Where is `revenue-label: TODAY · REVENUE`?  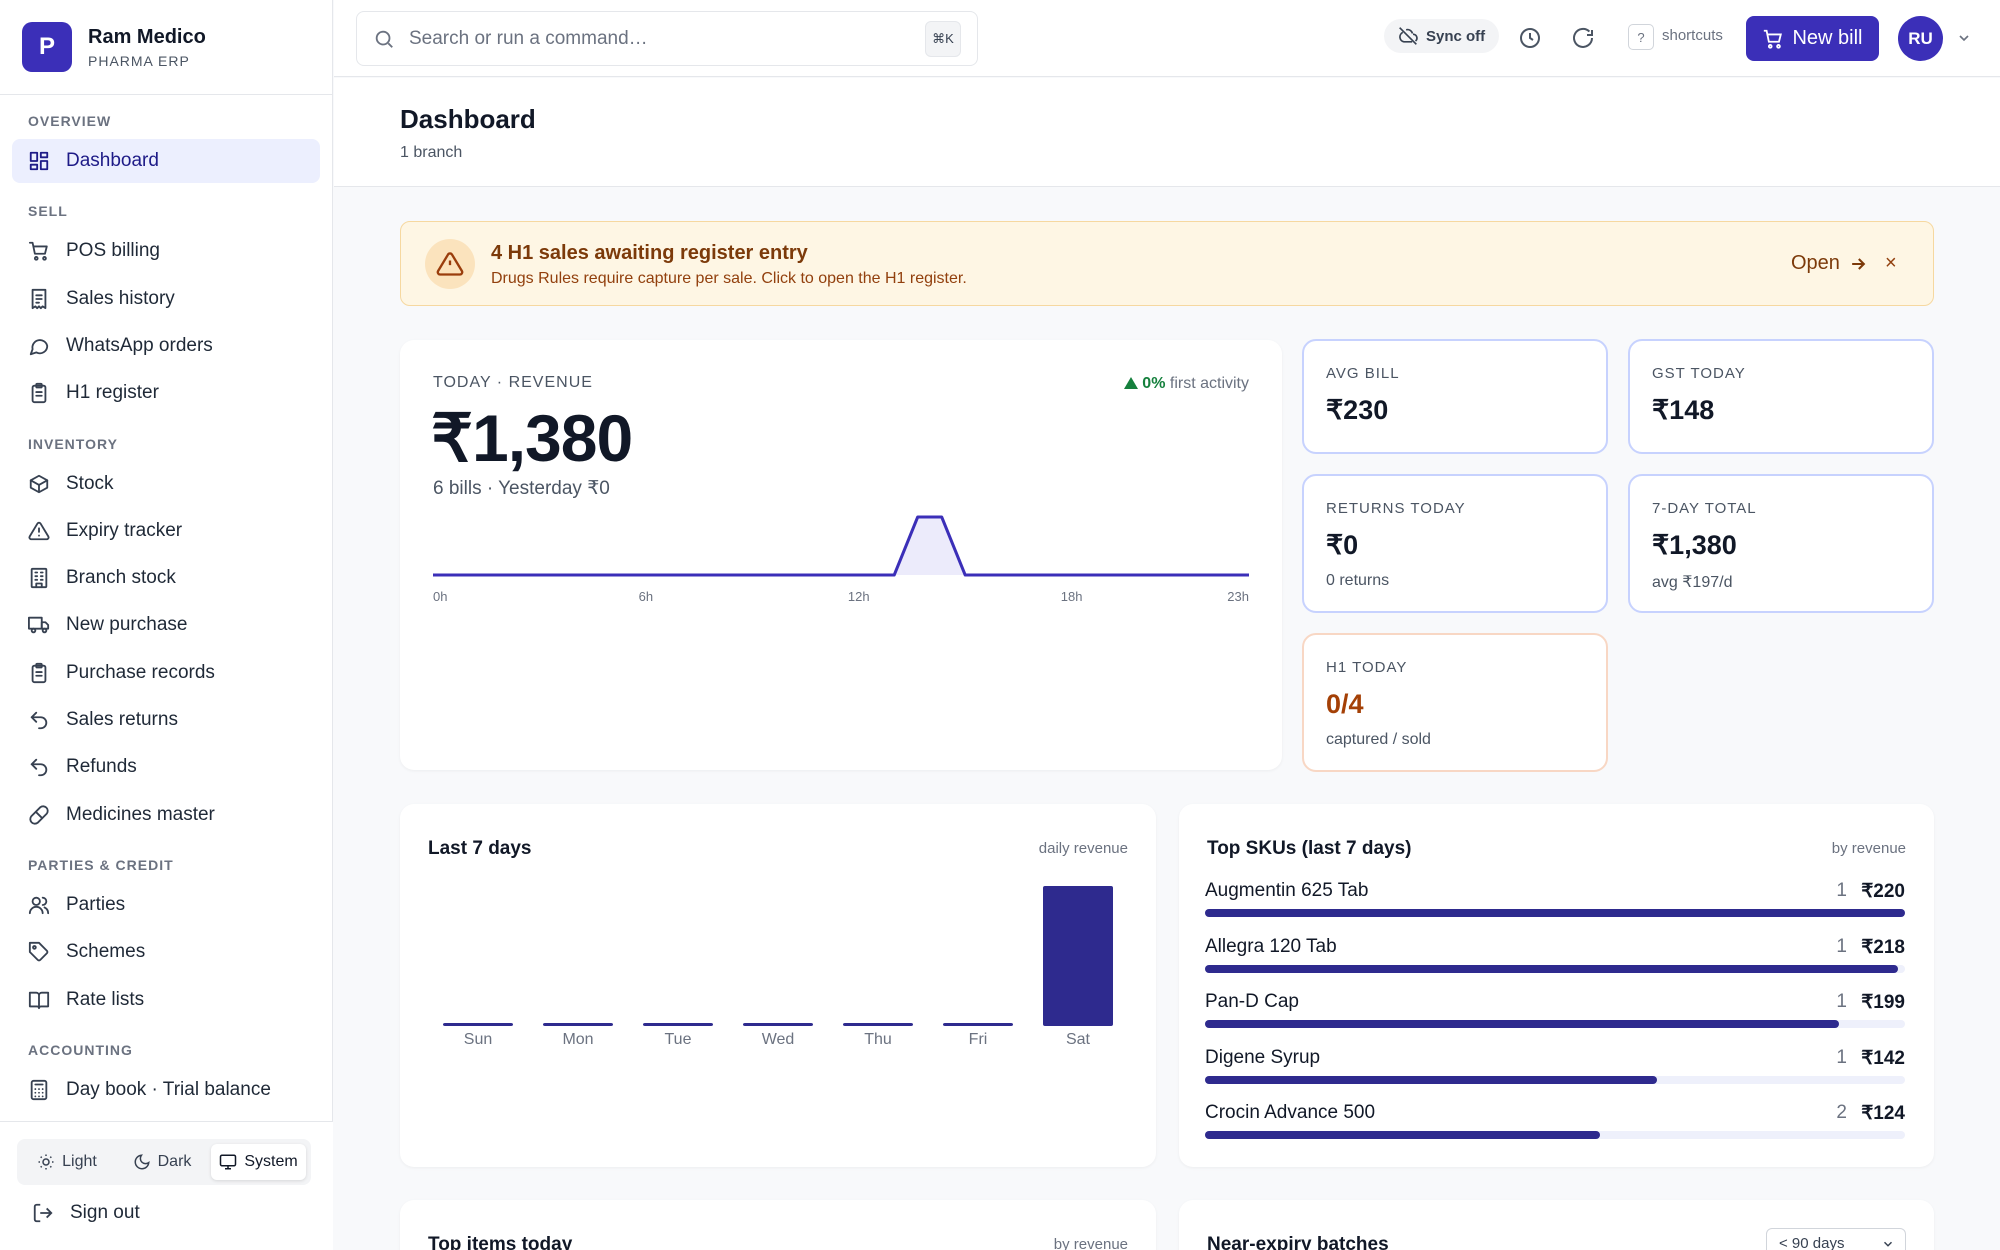 revenue-label: TODAY · REVENUE is located at coordinates (513, 382).